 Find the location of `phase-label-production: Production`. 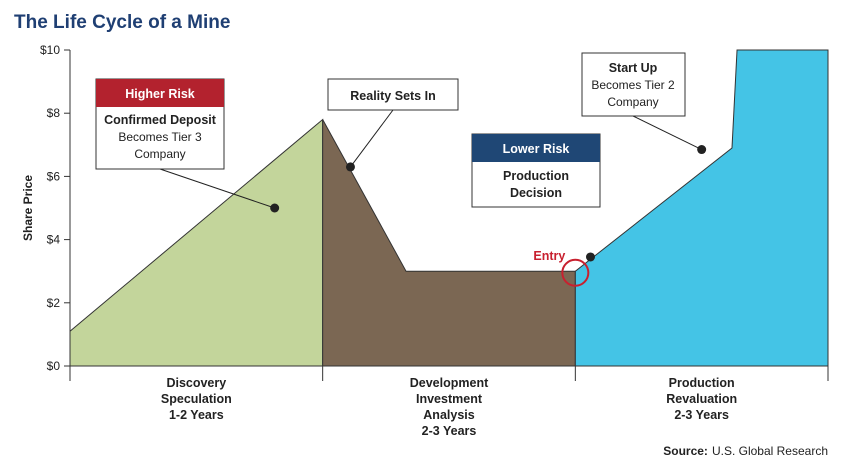

phase-label-production: Production is located at coordinates (702, 383).